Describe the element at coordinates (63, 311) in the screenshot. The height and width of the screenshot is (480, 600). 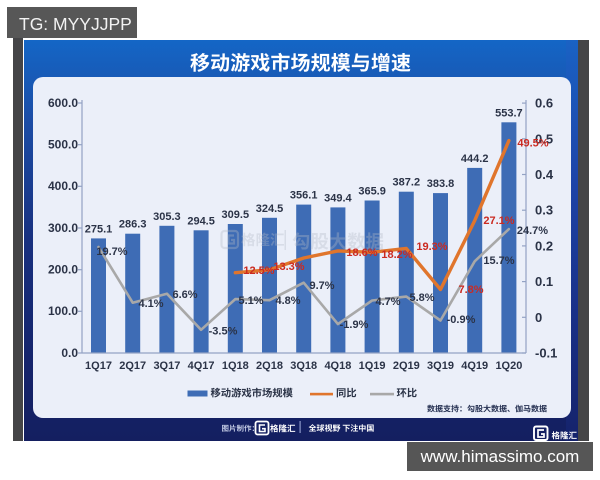
I see `svg-text: 100.0` at that location.